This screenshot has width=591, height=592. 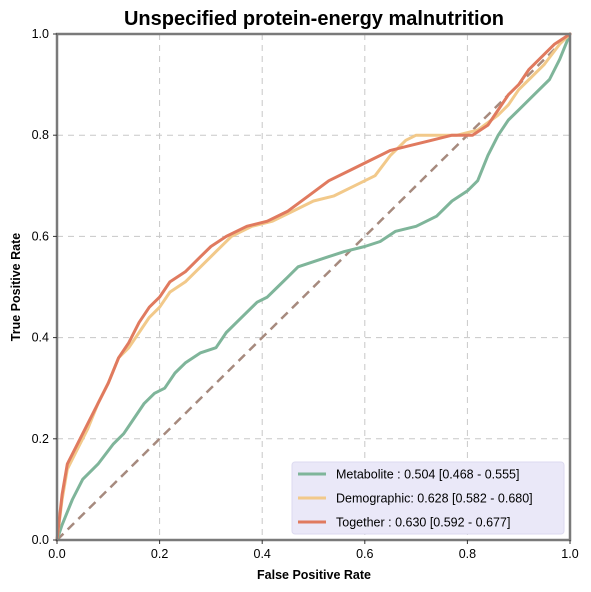 I want to click on x-tick-label: 0.4, so click(x=262, y=554).